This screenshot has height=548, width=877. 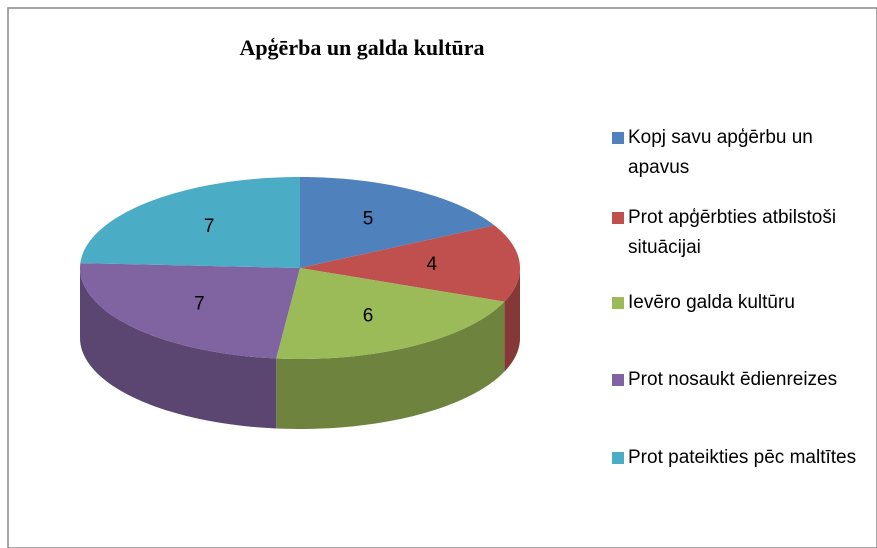 What do you see at coordinates (720, 152) in the screenshot?
I see `legend-label: Kopj savu apģērbu un apavus` at bounding box center [720, 152].